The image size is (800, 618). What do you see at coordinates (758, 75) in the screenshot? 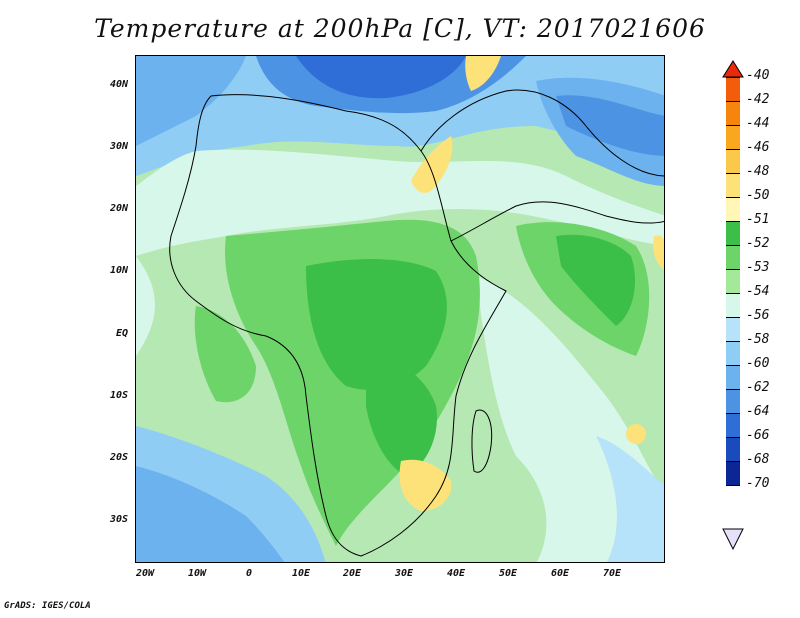
I see `colorbar-label: -40` at bounding box center [758, 75].